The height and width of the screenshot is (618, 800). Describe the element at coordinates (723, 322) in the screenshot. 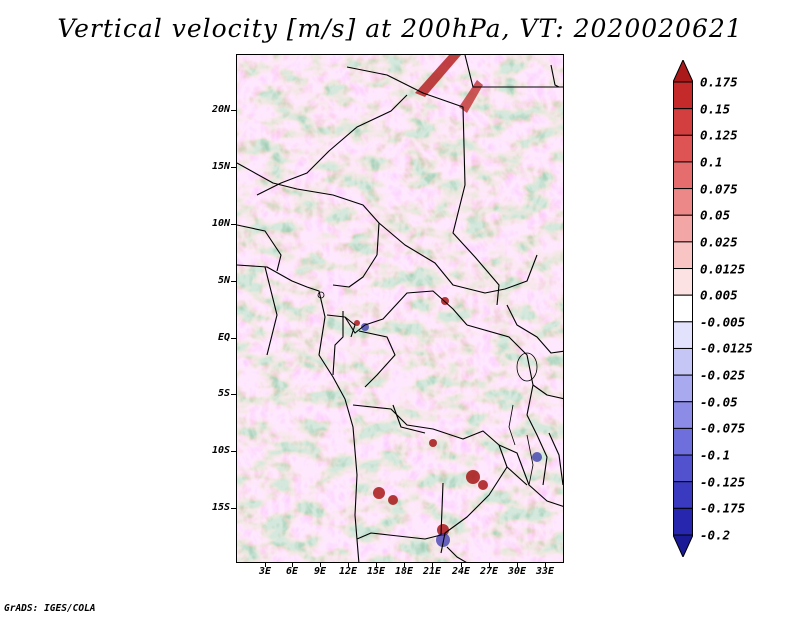

I see `colorbar-label: -0.005` at that location.